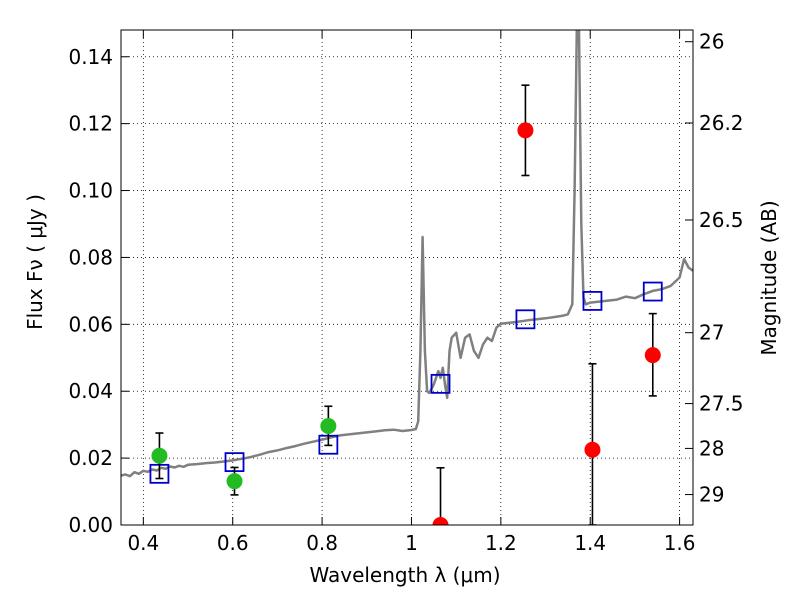 The width and height of the screenshot is (800, 600). What do you see at coordinates (501, 543) in the screenshot?
I see `x-tick-label: 1.2` at bounding box center [501, 543].